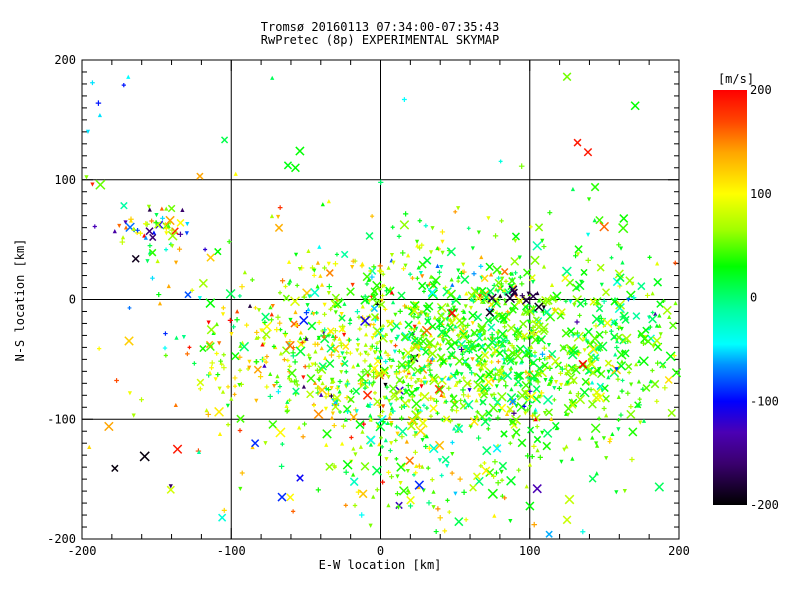 The width and height of the screenshot is (800, 600). I want to click on colorbar-tick-label: 0, so click(753, 298).